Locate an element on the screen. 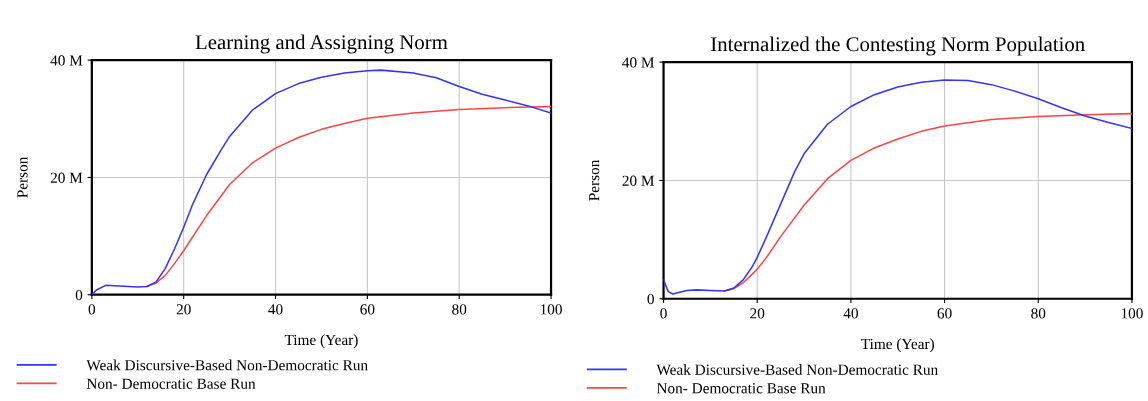  chart-title: Learning and Assigning Norm is located at coordinates (321, 44).